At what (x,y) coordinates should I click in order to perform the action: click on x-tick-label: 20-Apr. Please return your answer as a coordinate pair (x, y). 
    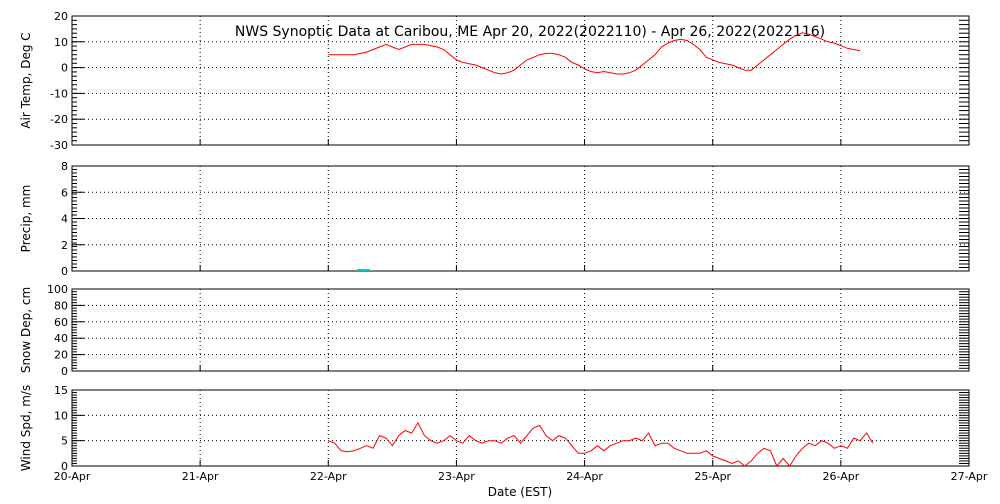
    Looking at the image, I should click on (72, 476).